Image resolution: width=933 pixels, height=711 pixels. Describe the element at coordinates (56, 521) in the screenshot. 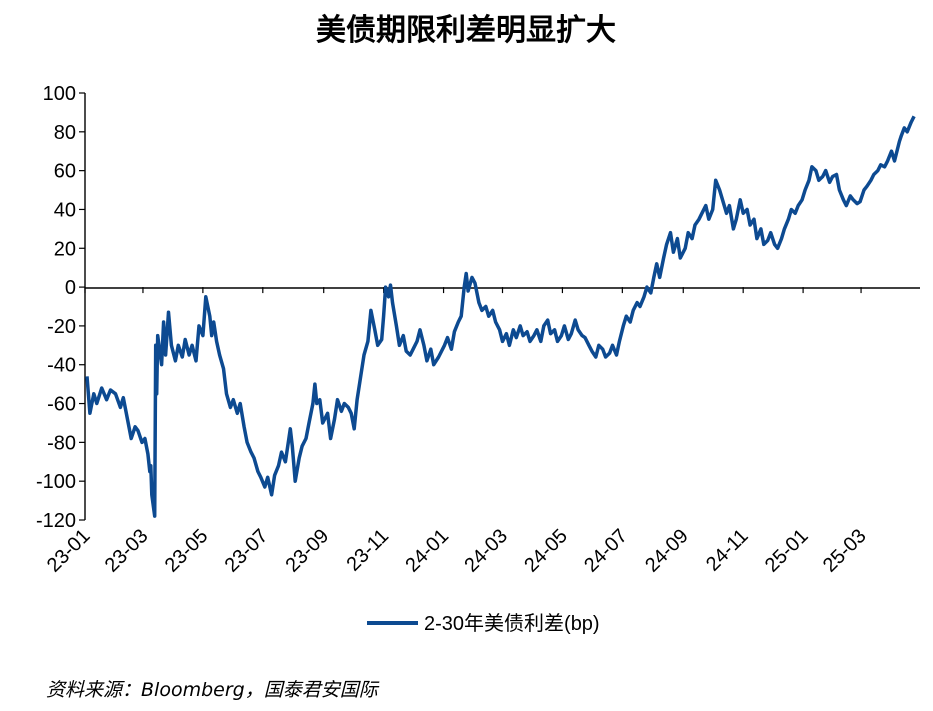

I see `y-tick-label: -120` at that location.